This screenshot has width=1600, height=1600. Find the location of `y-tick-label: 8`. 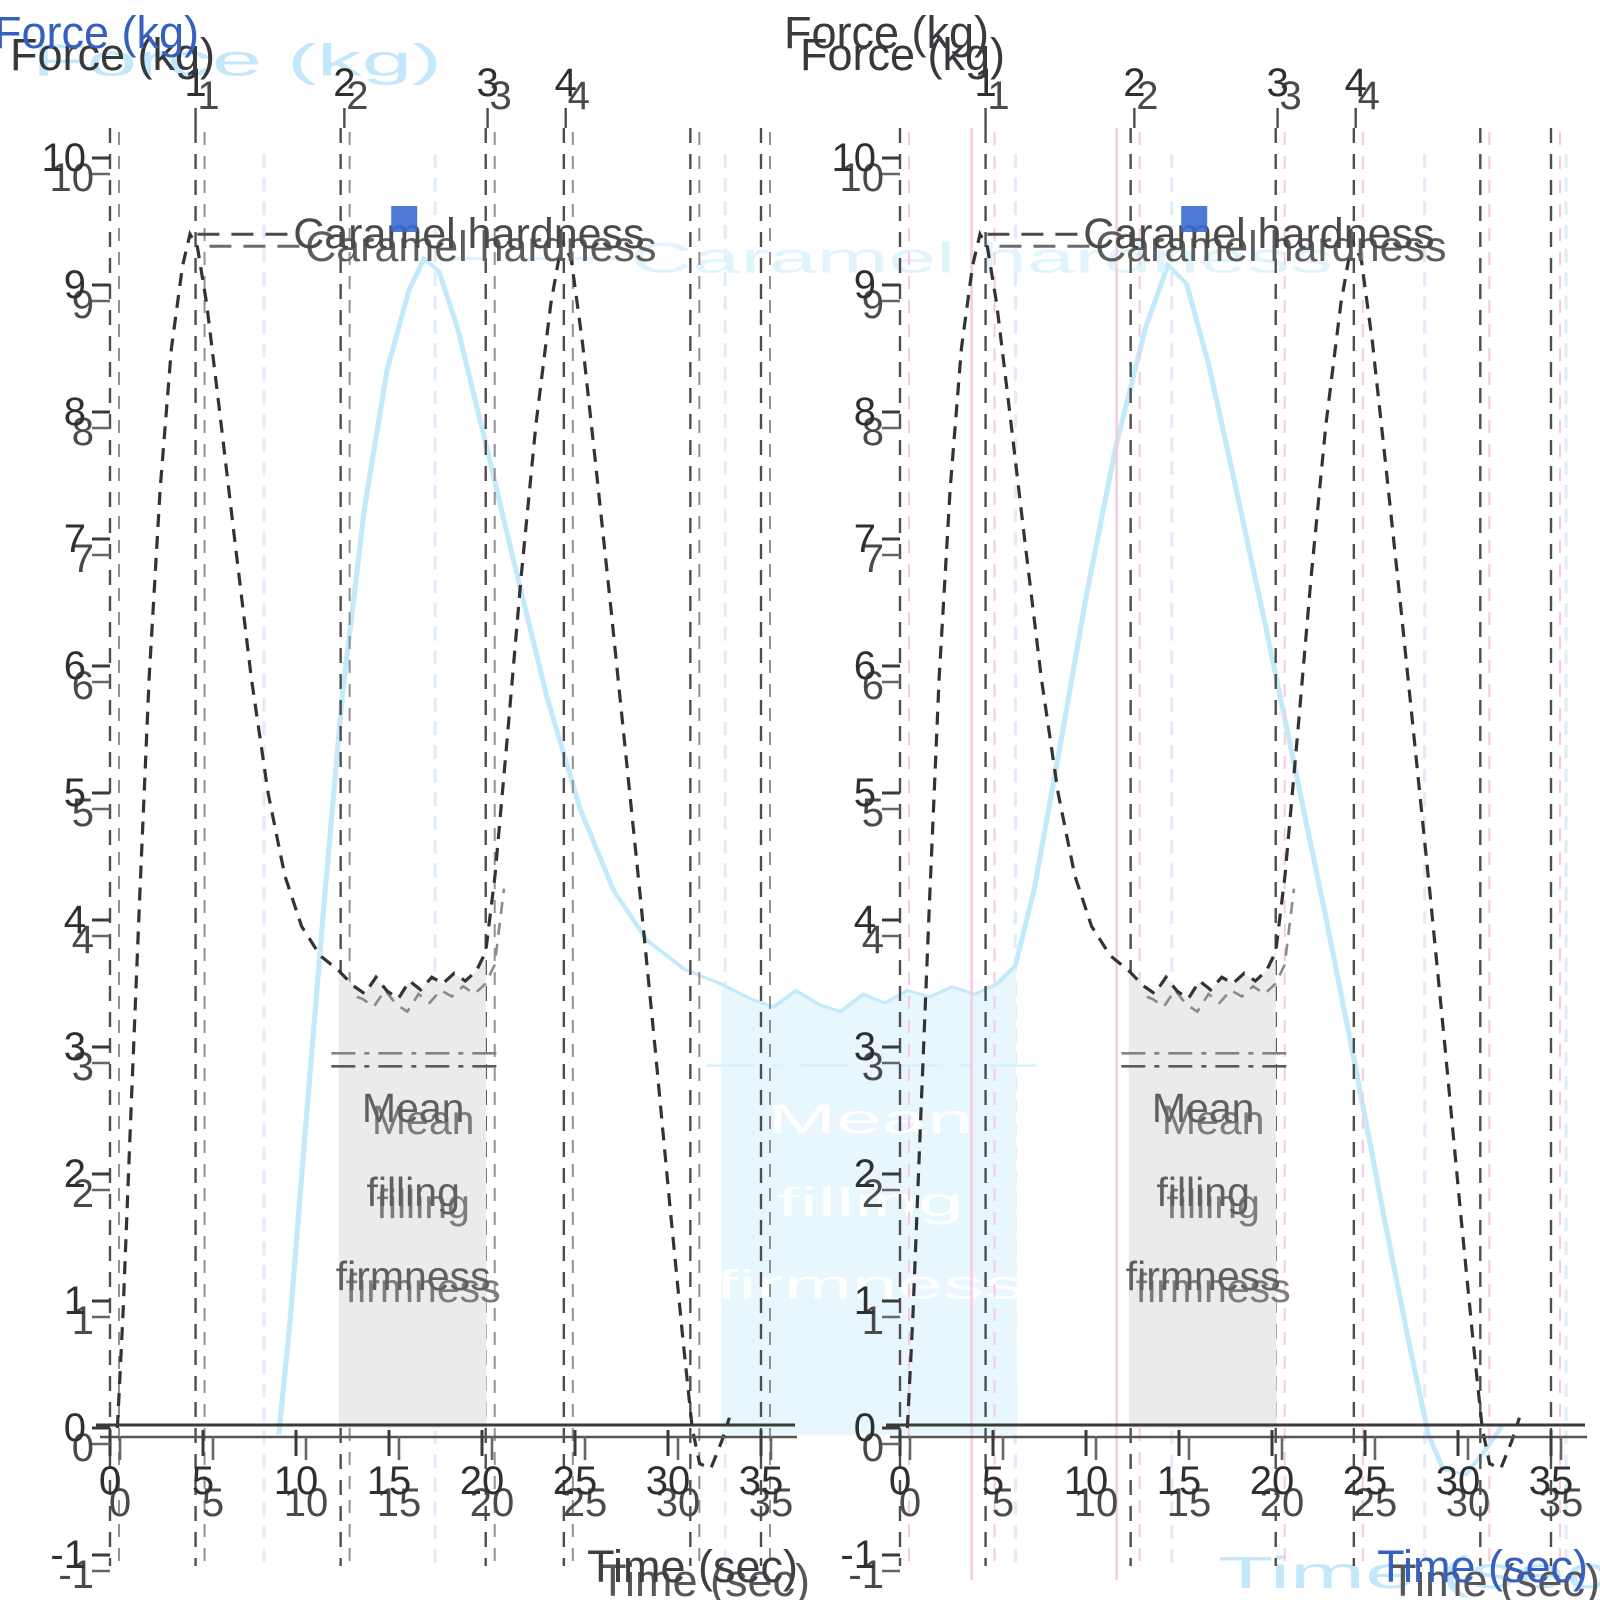

y-tick-label: 8 is located at coordinates (865, 412).